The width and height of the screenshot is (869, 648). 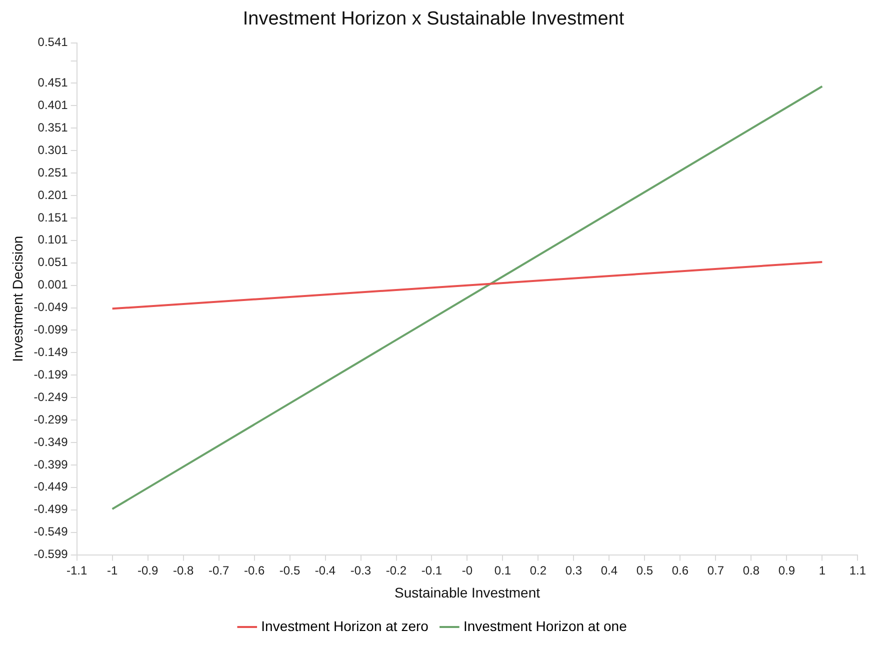 What do you see at coordinates (680, 570) in the screenshot?
I see `x-tick-label: 0.6` at bounding box center [680, 570].